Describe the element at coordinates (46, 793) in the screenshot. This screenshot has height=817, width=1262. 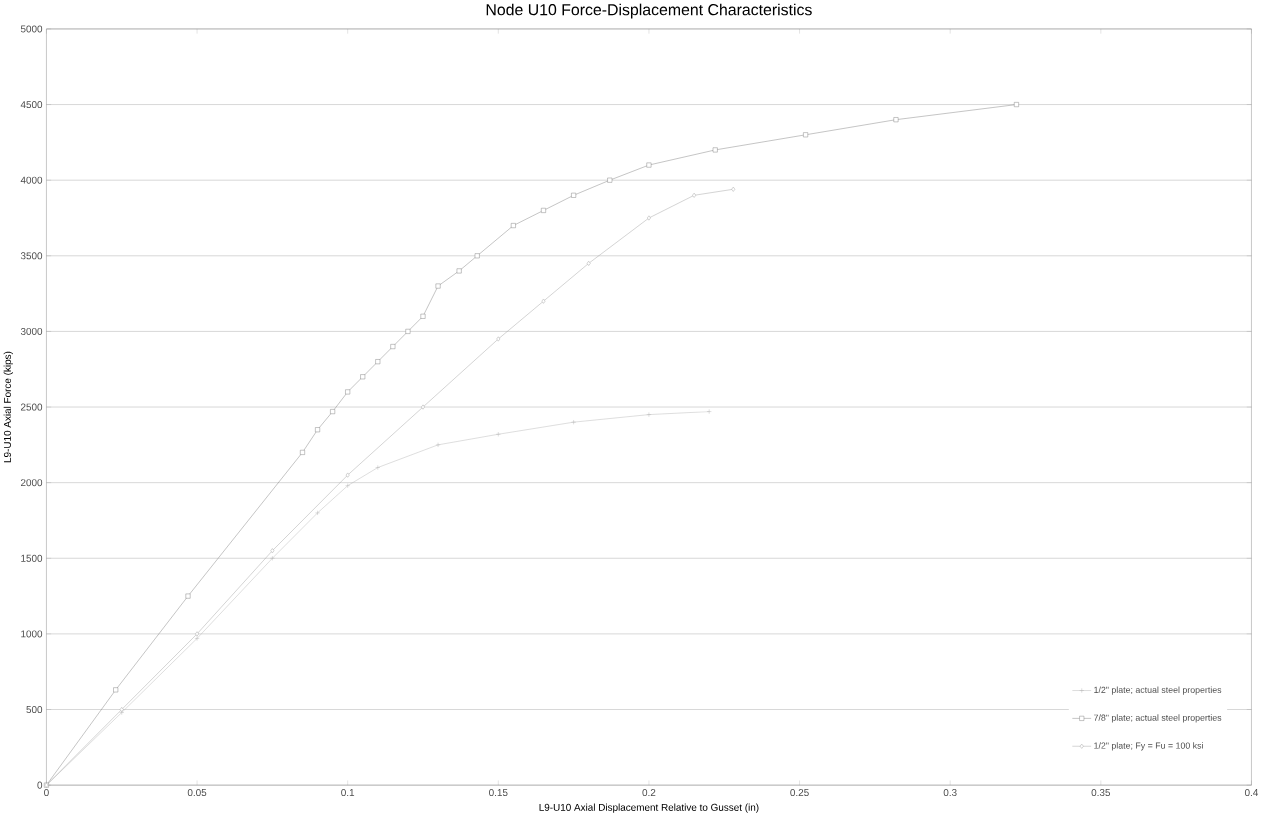
I see `x-tick-label: 0` at that location.